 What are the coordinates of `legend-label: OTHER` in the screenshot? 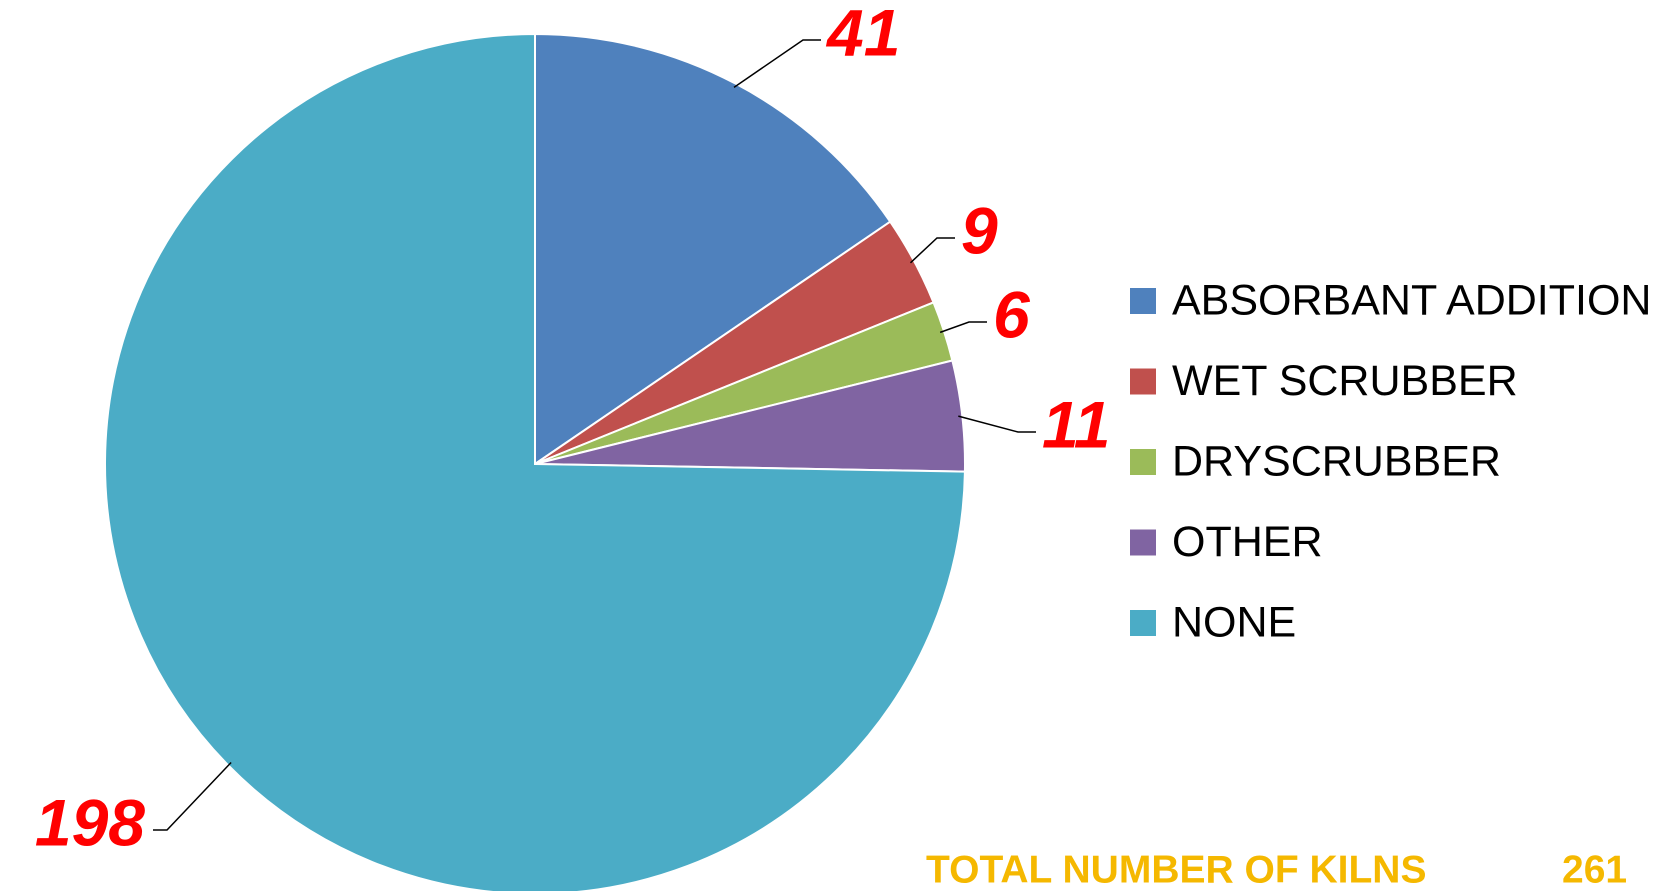 It's located at (1247, 542).